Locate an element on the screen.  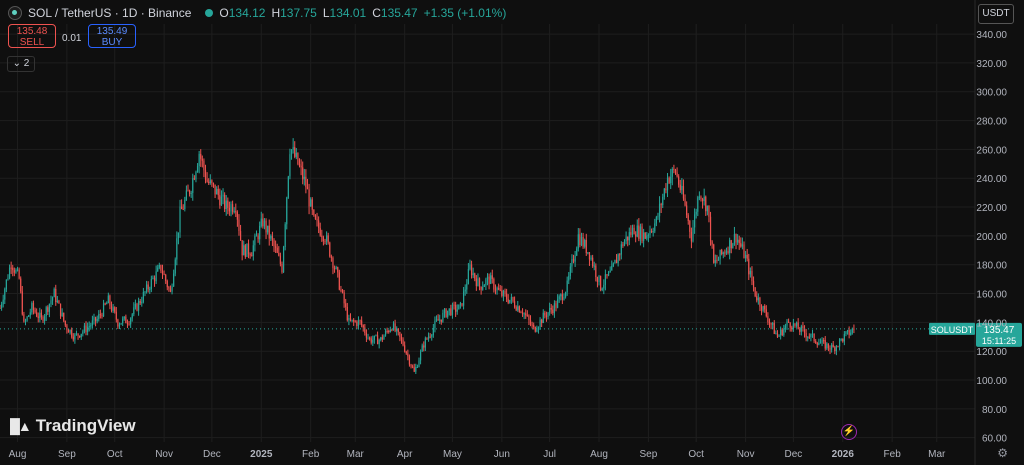
bolt-icon: ⚡ is located at coordinates (849, 432).